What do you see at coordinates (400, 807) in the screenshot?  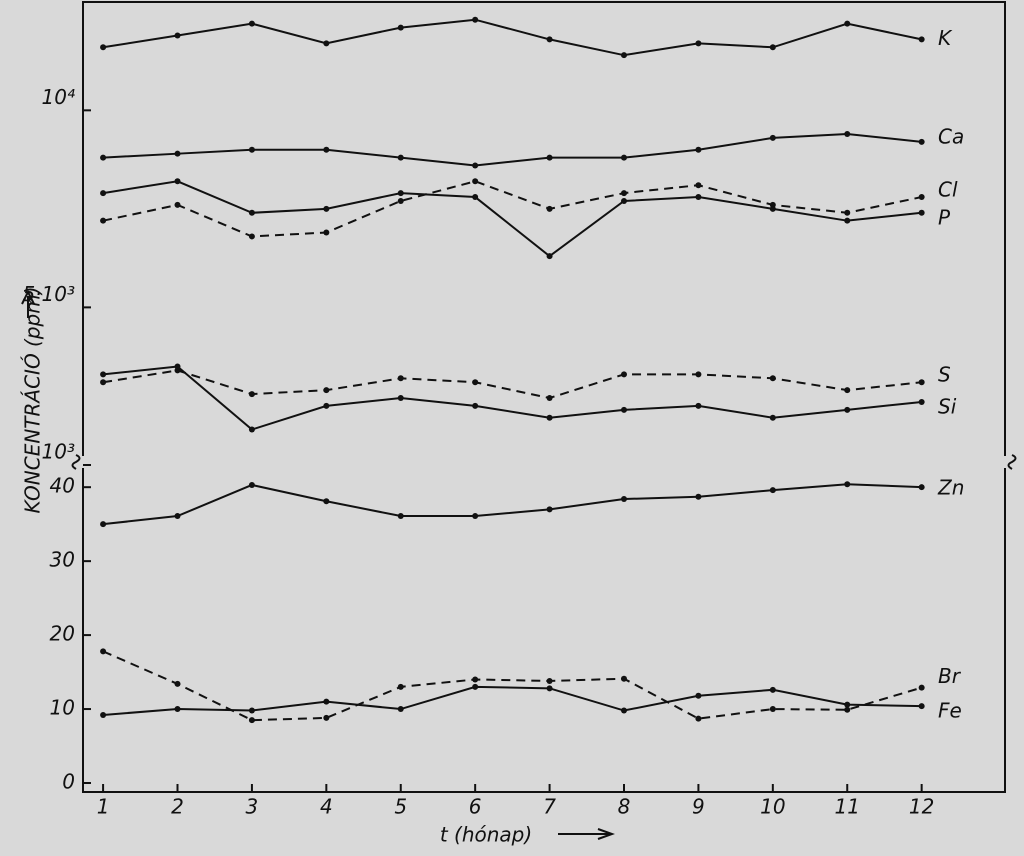 I see `x-tick-label: 5` at bounding box center [400, 807].